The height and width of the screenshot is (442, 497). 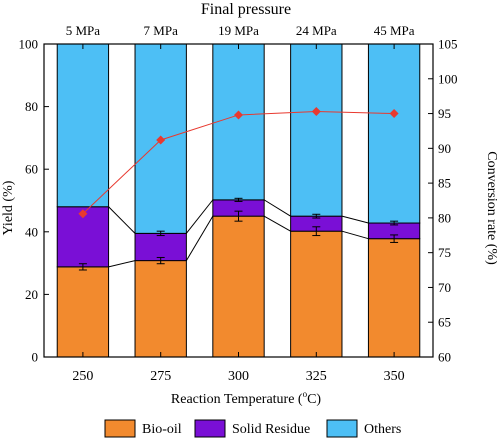 I want to click on top-tick-label: 24 MPa, so click(x=316, y=30).